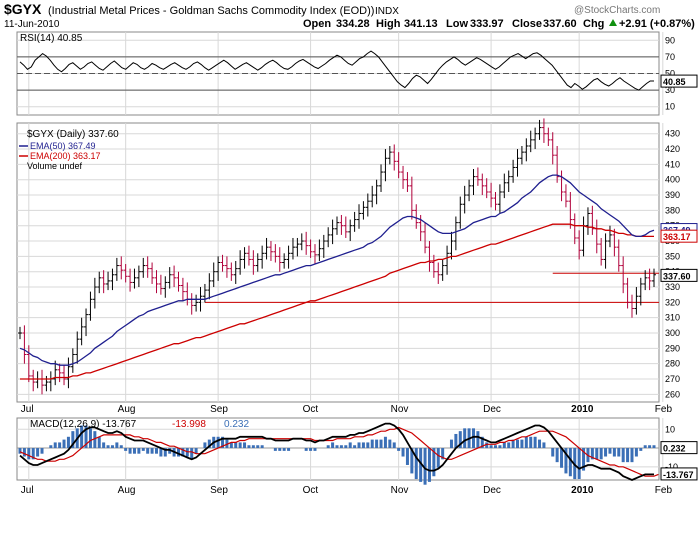 The width and height of the screenshot is (700, 535). What do you see at coordinates (27, 490) in the screenshot?
I see `x-axis-label: Jul` at bounding box center [27, 490].